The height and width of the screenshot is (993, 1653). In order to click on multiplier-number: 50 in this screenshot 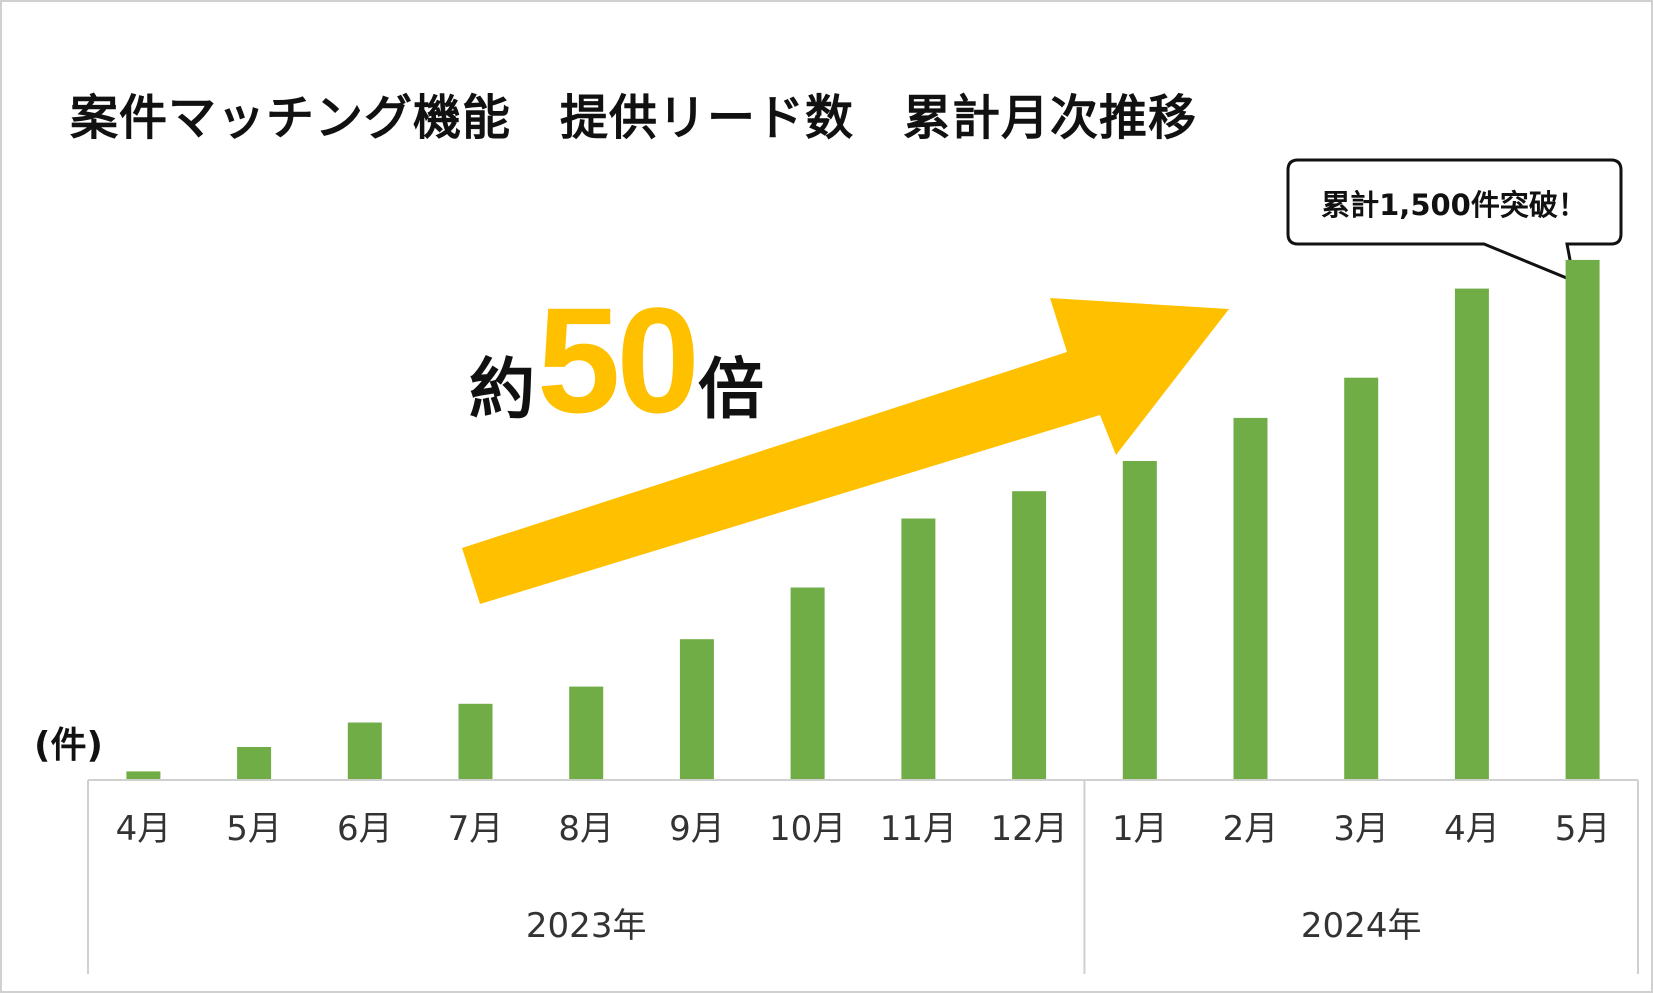, I will do `click(618, 360)`.